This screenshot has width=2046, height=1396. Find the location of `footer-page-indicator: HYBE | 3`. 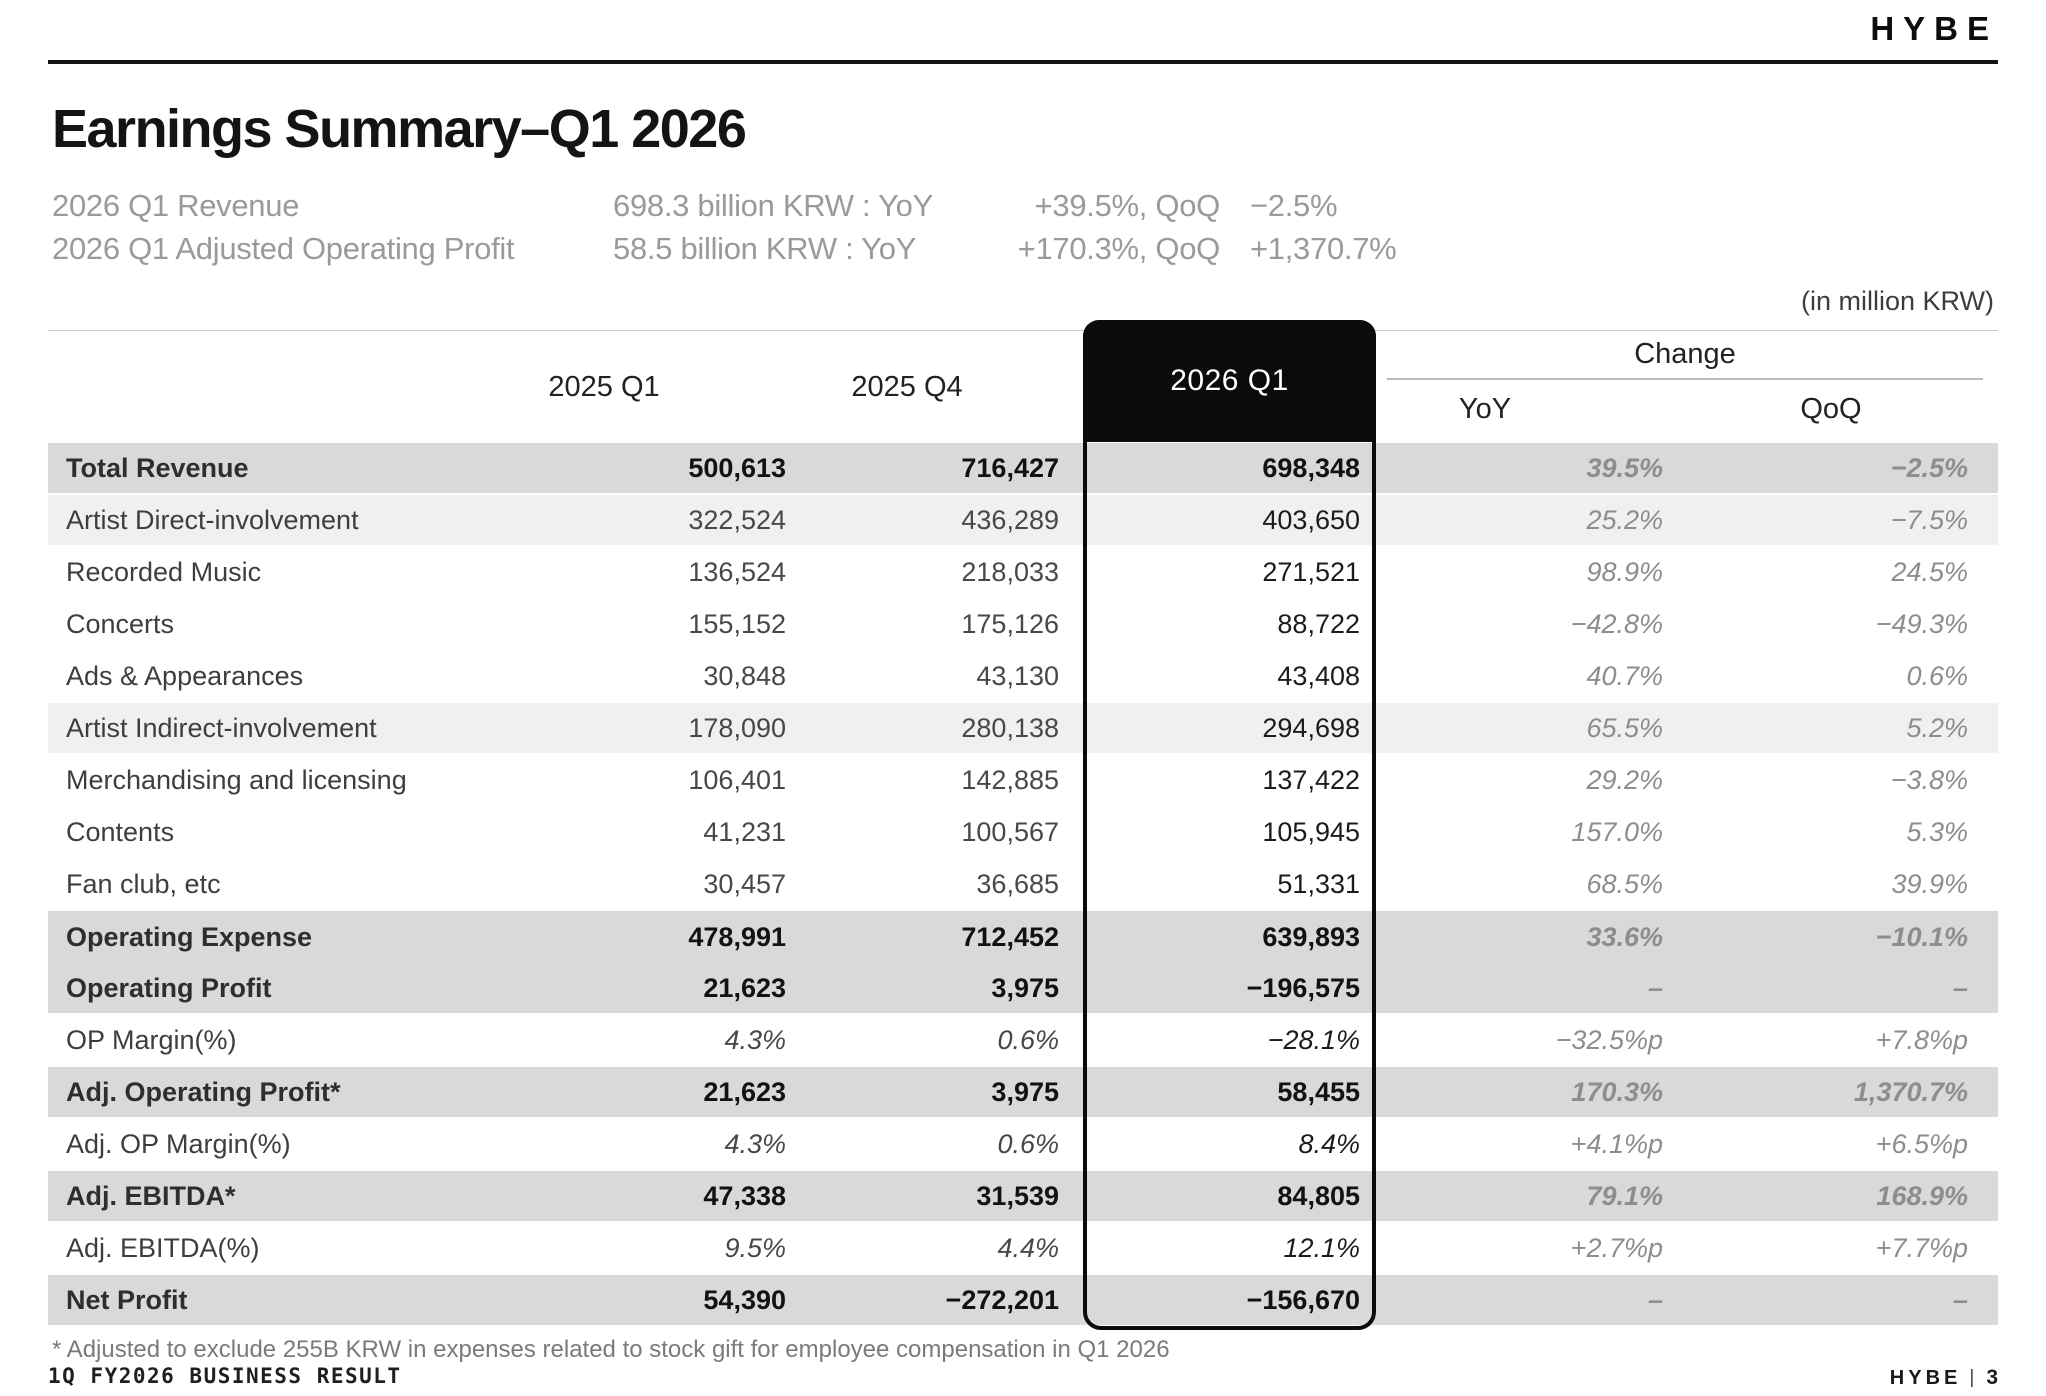

footer-page-indicator: HYBE | 3 is located at coordinates (1944, 1378).